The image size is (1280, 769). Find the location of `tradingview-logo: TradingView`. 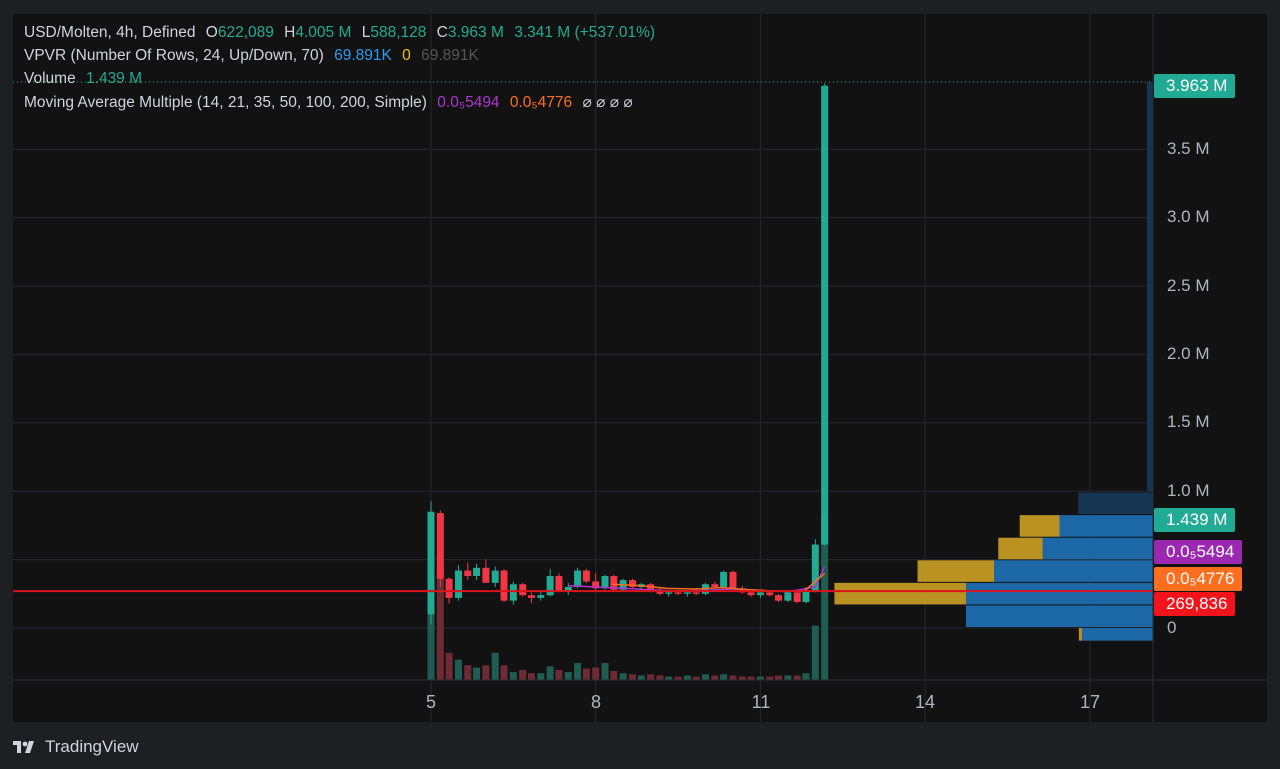

tradingview-logo: TradingView is located at coordinates (76, 747).